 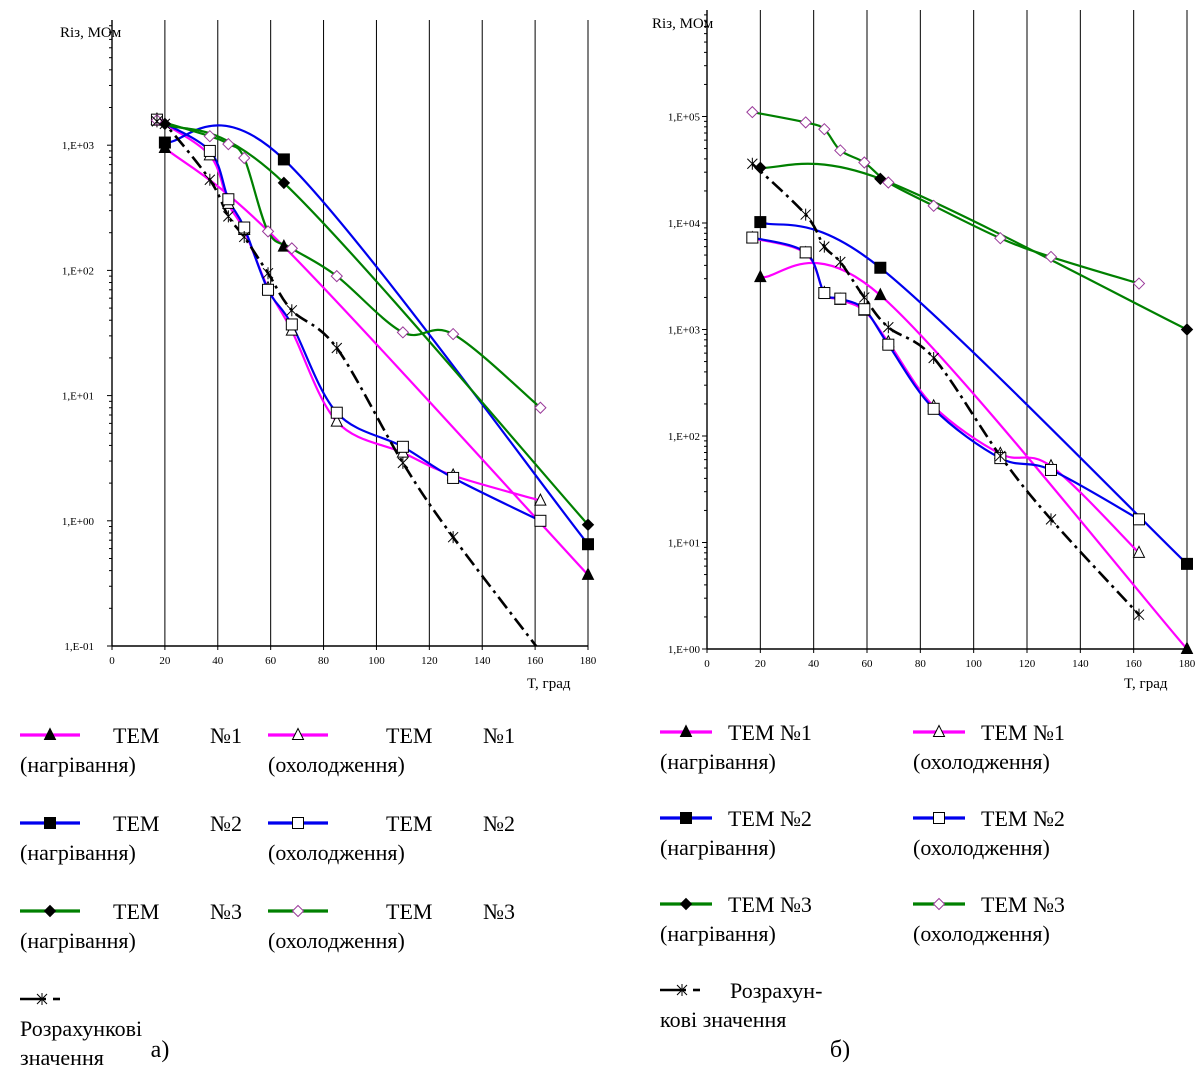 What do you see at coordinates (271, 661) in the screenshot?
I see `x-tick-label: 60` at bounding box center [271, 661].